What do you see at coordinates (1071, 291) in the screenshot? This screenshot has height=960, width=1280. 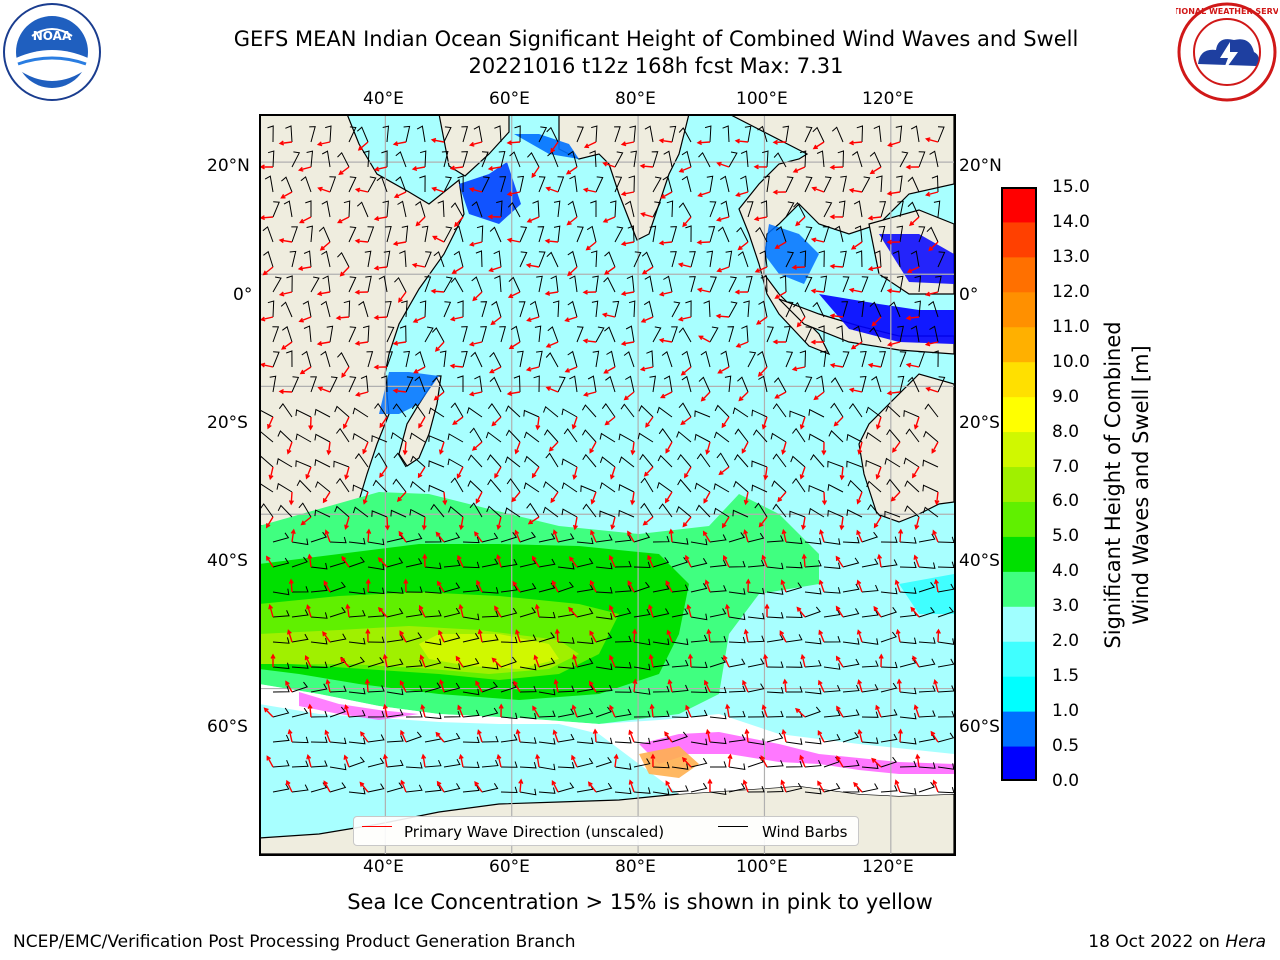 I see `colorbar-tick-label: 12.0` at bounding box center [1071, 291].